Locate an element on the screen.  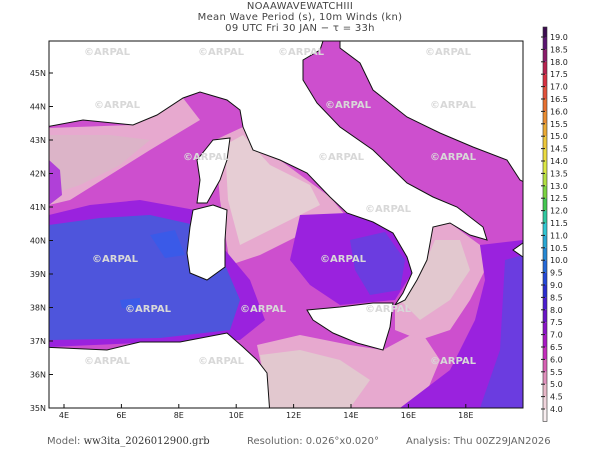
lat-label: 41N is located at coordinates (38, 207).